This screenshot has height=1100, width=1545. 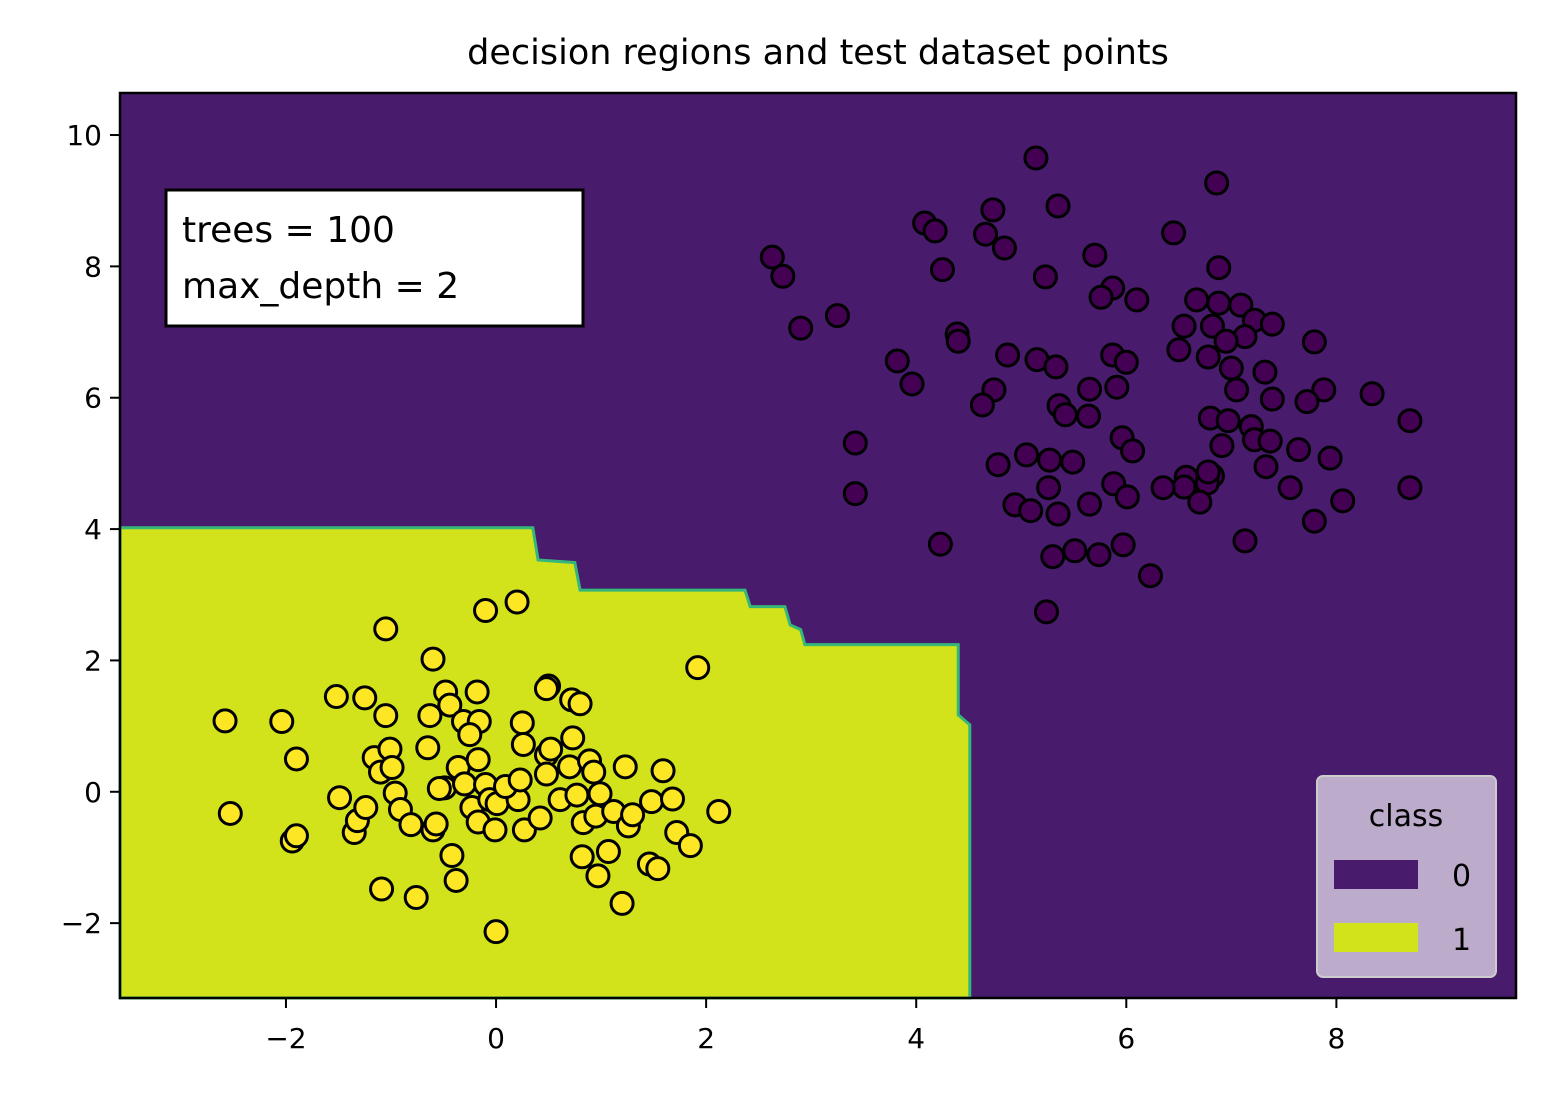 I want to click on y-tick-label: 0, so click(x=93, y=792).